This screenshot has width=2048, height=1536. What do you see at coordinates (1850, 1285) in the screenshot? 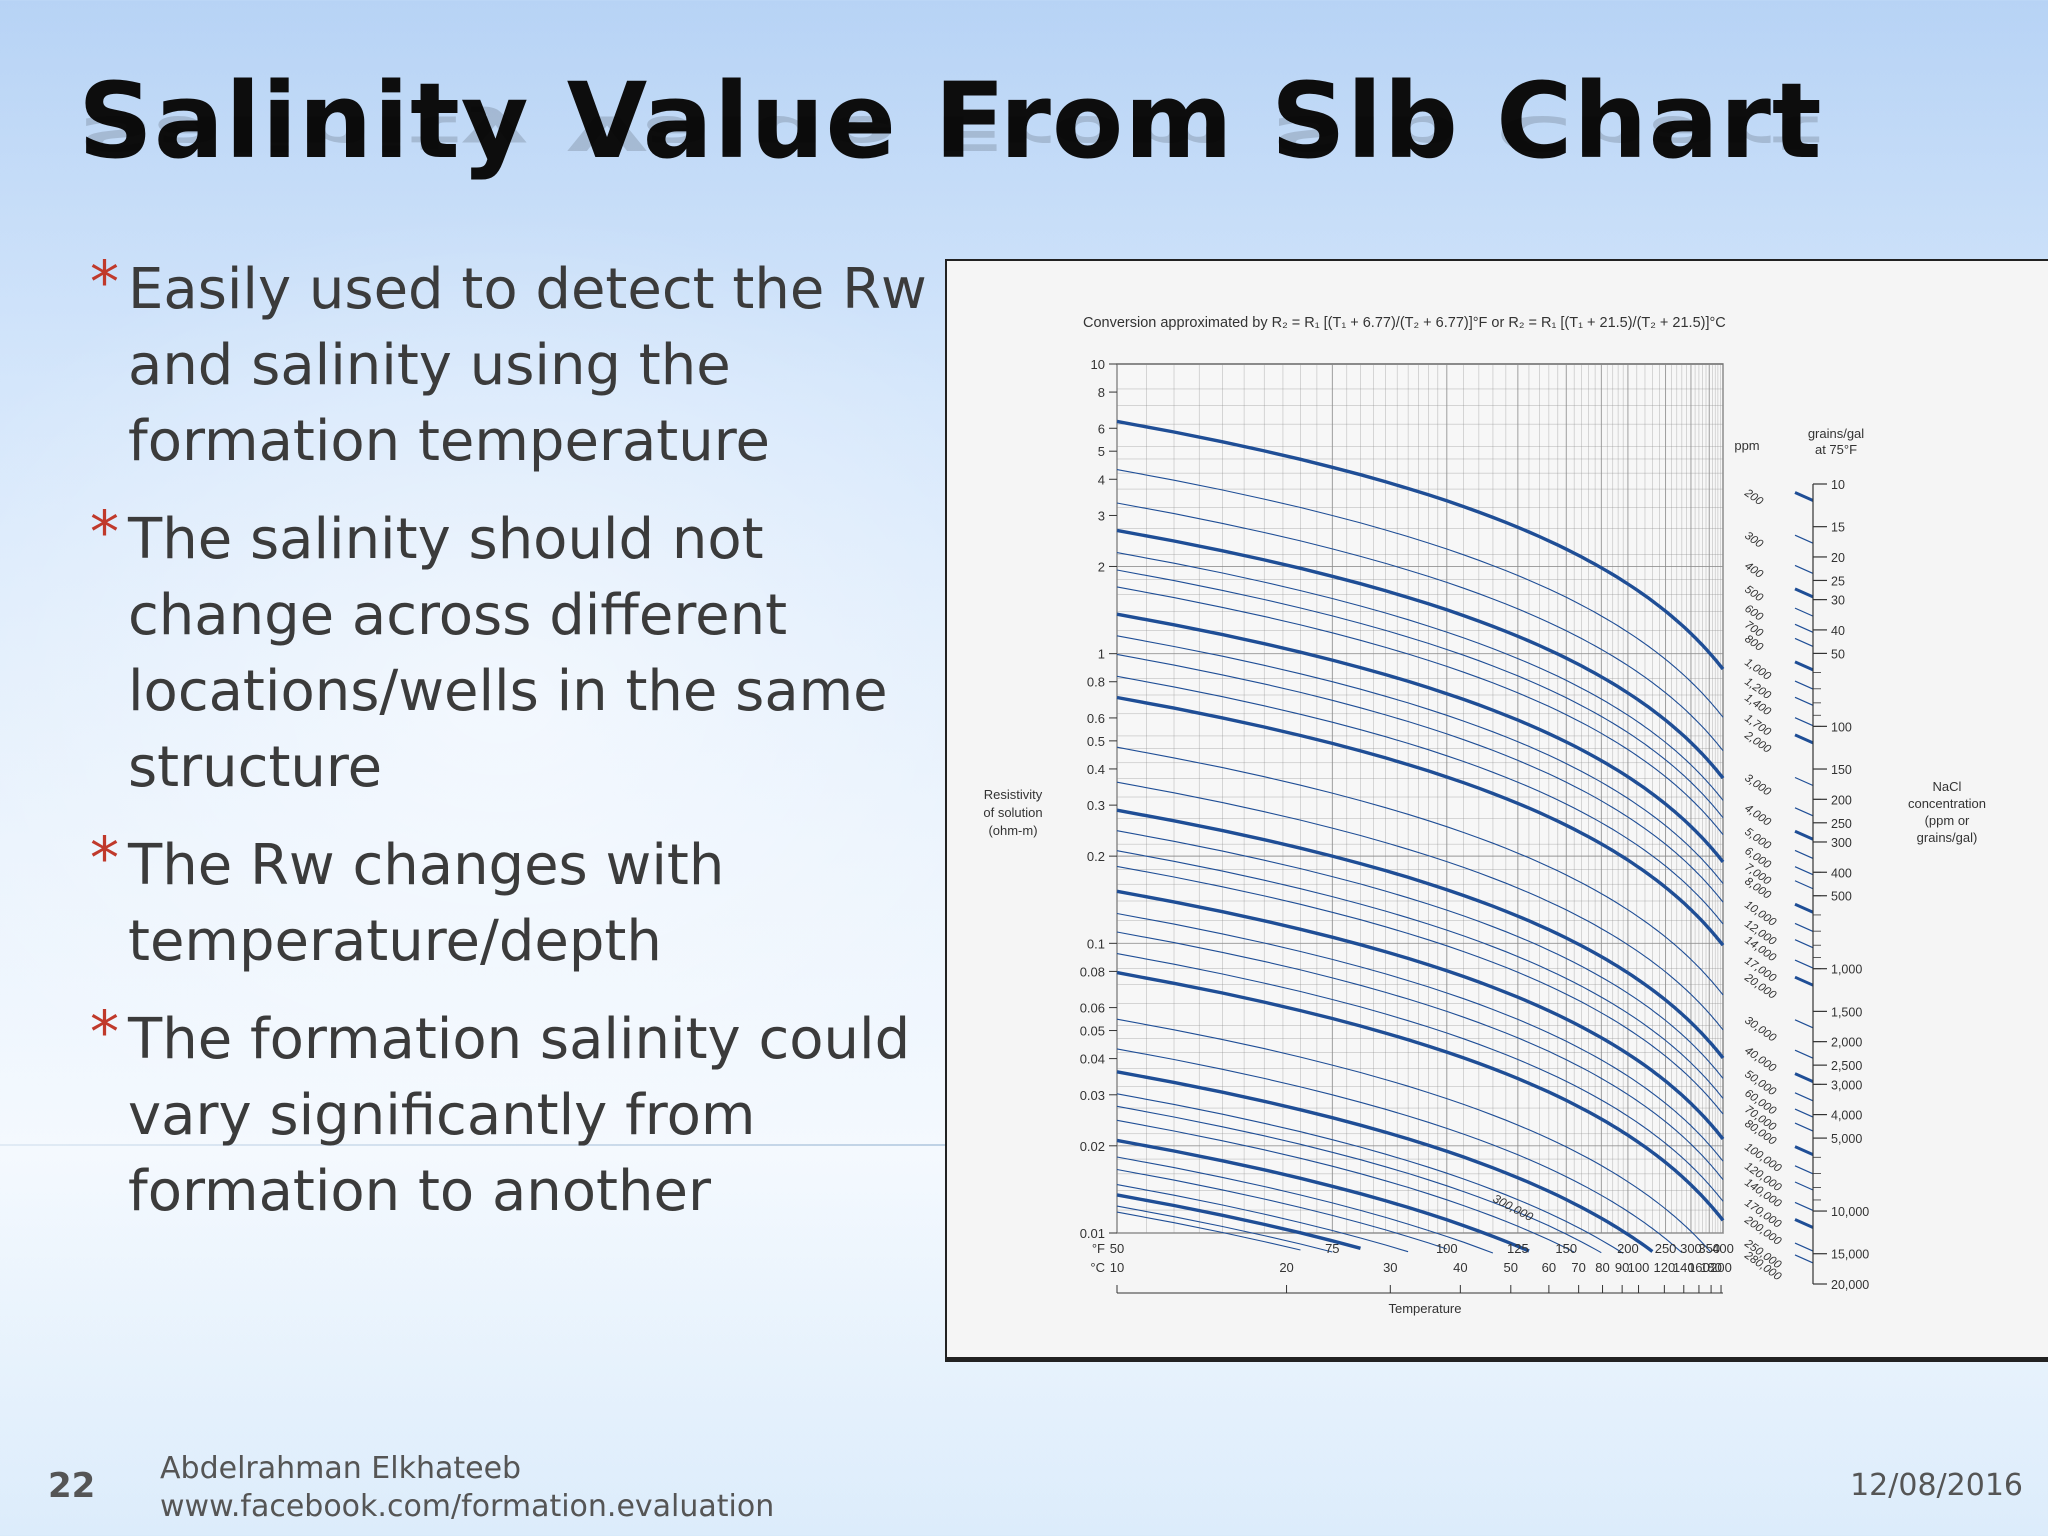
I see `grains-tick-label: 20,000` at bounding box center [1850, 1285].